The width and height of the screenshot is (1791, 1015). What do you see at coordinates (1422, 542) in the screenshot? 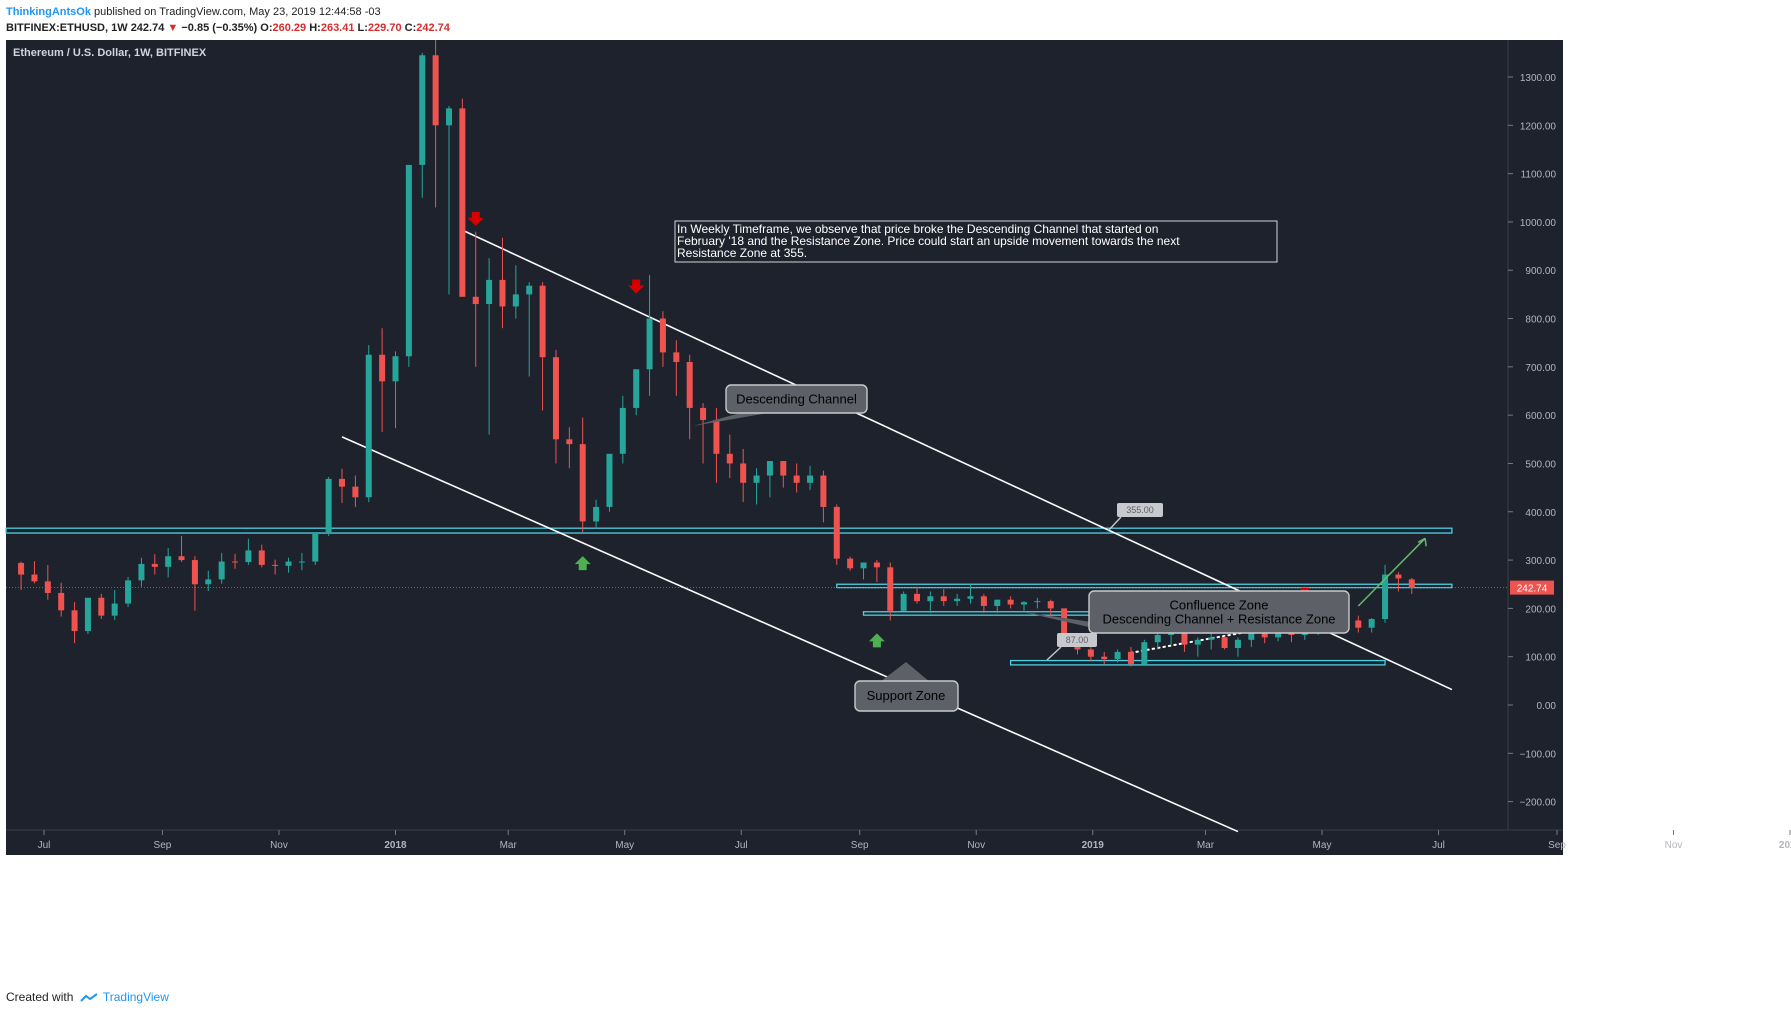
I see `projection-arrow-head-icon` at bounding box center [1422, 542].